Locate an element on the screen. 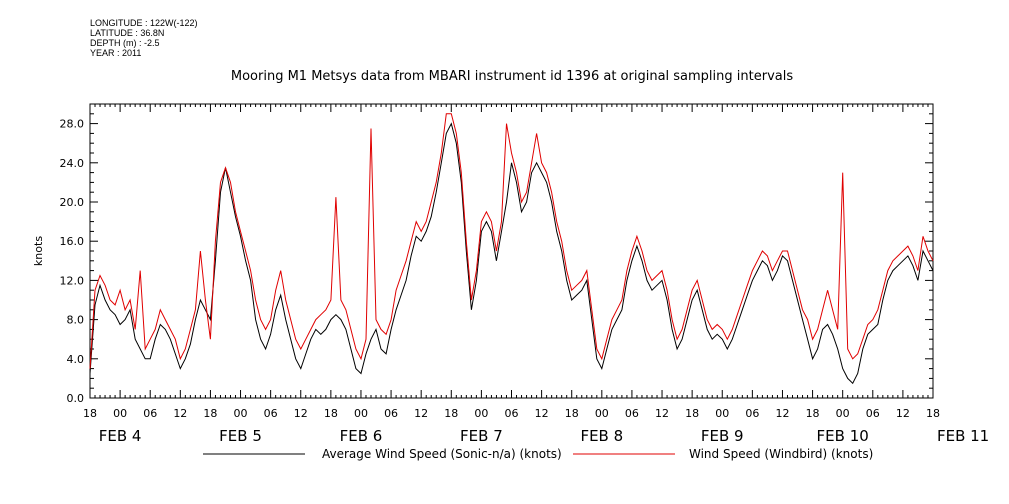 The width and height of the screenshot is (1009, 504). latitude-text: LATITUDE : 36.8N is located at coordinates (127, 33).